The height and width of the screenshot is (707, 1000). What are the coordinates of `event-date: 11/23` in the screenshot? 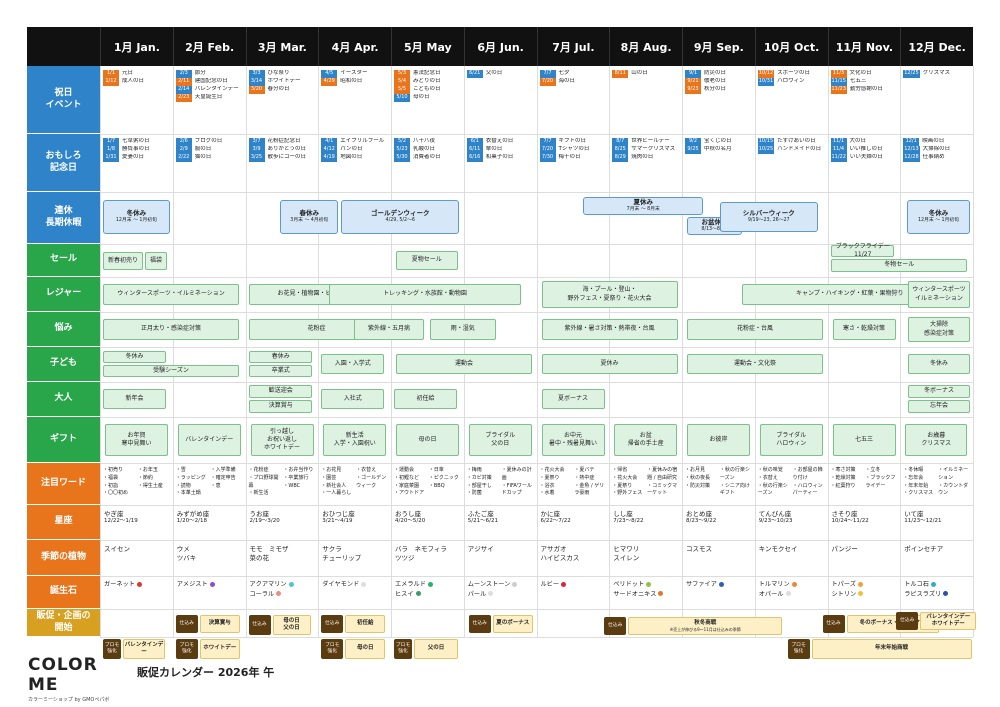 It's located at (838, 90).